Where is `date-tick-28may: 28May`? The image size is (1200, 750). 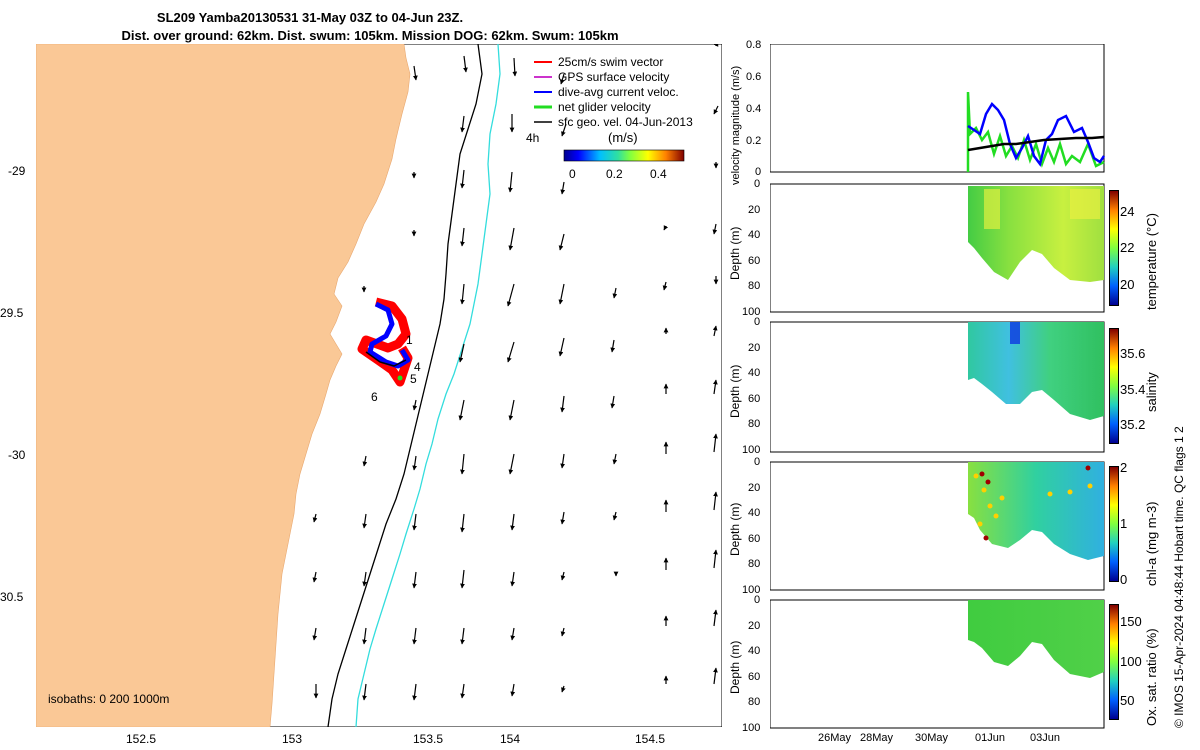 date-tick-28may: 28May is located at coordinates (877, 738).